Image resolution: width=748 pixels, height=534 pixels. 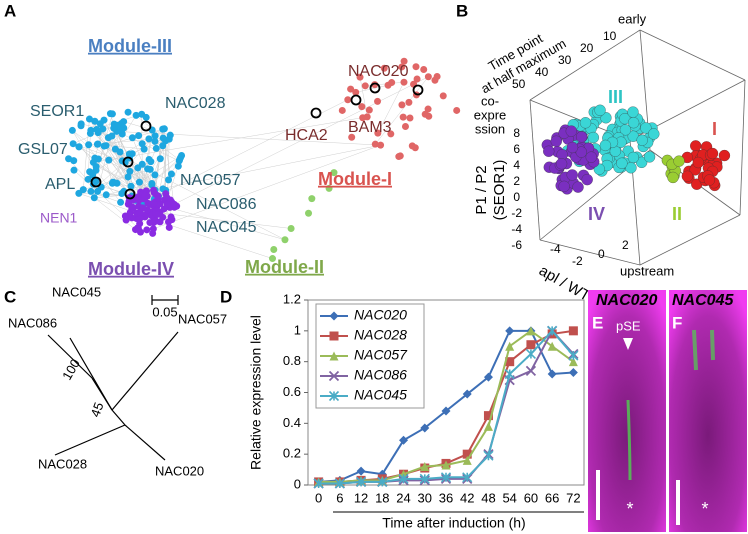 What do you see at coordinates (256, 392) in the screenshot?
I see `y-axis-title: Relative expression level` at bounding box center [256, 392].